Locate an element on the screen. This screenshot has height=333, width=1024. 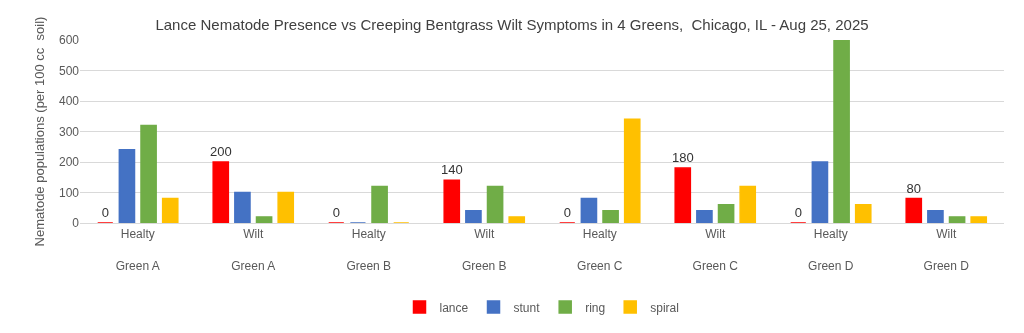
y-tick-label: 600 is located at coordinates (69, 40).